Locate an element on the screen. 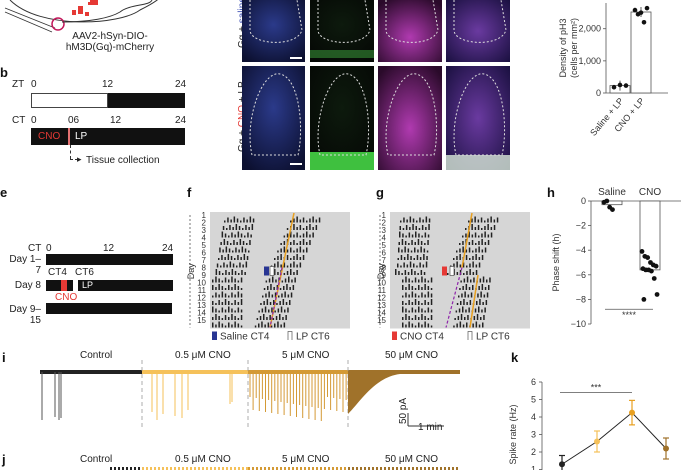  panel-label-k: k is located at coordinates (515, 357).